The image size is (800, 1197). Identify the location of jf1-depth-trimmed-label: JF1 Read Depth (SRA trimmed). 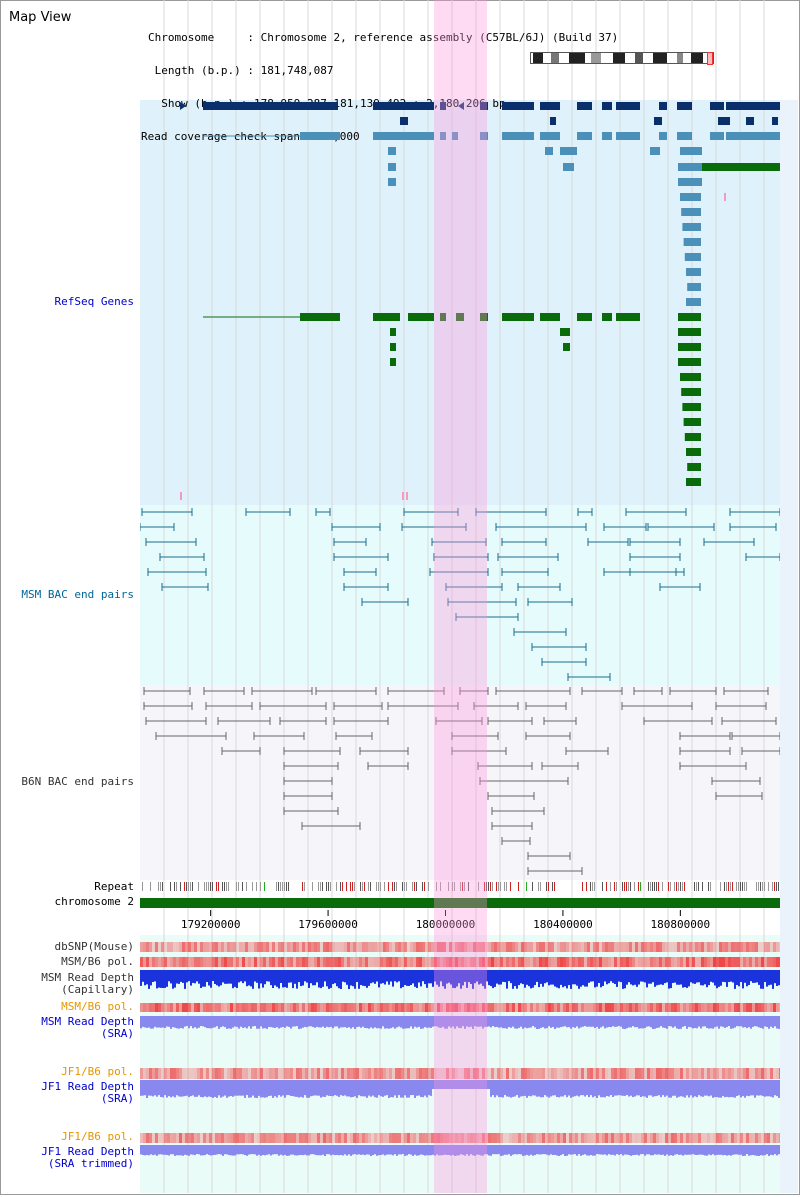
(68, 1158).